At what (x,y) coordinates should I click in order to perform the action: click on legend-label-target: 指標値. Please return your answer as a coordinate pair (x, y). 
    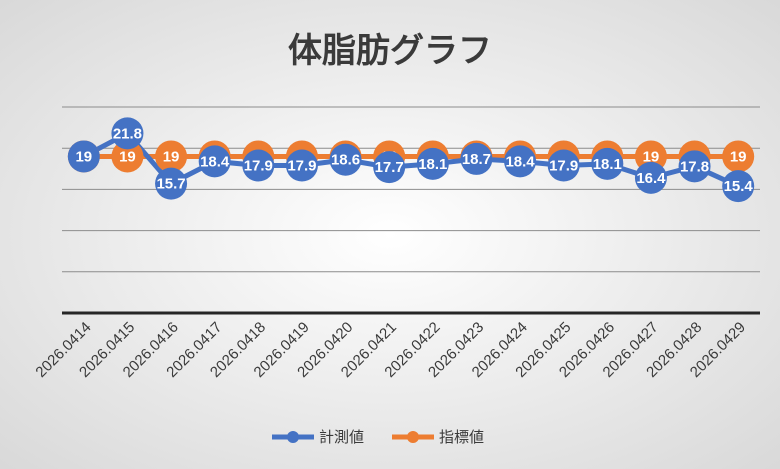
    Looking at the image, I should click on (461, 437).